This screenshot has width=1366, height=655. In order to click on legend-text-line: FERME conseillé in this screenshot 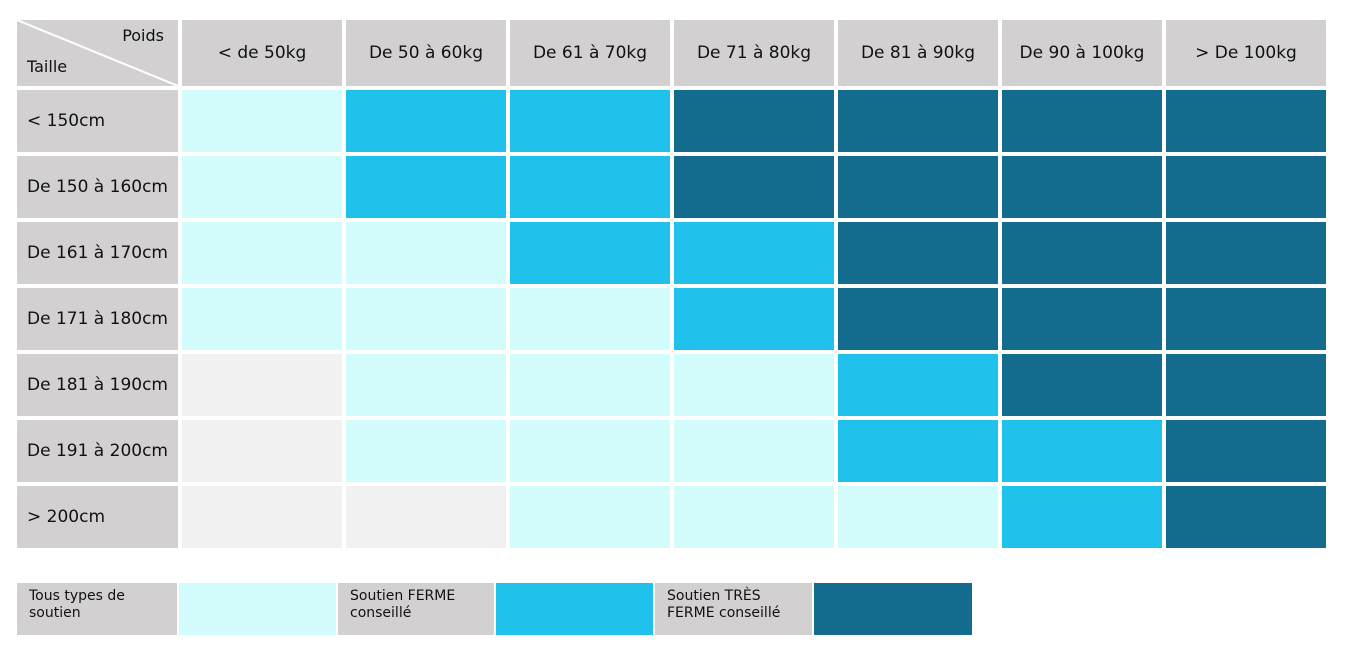, I will do `click(724, 612)`.